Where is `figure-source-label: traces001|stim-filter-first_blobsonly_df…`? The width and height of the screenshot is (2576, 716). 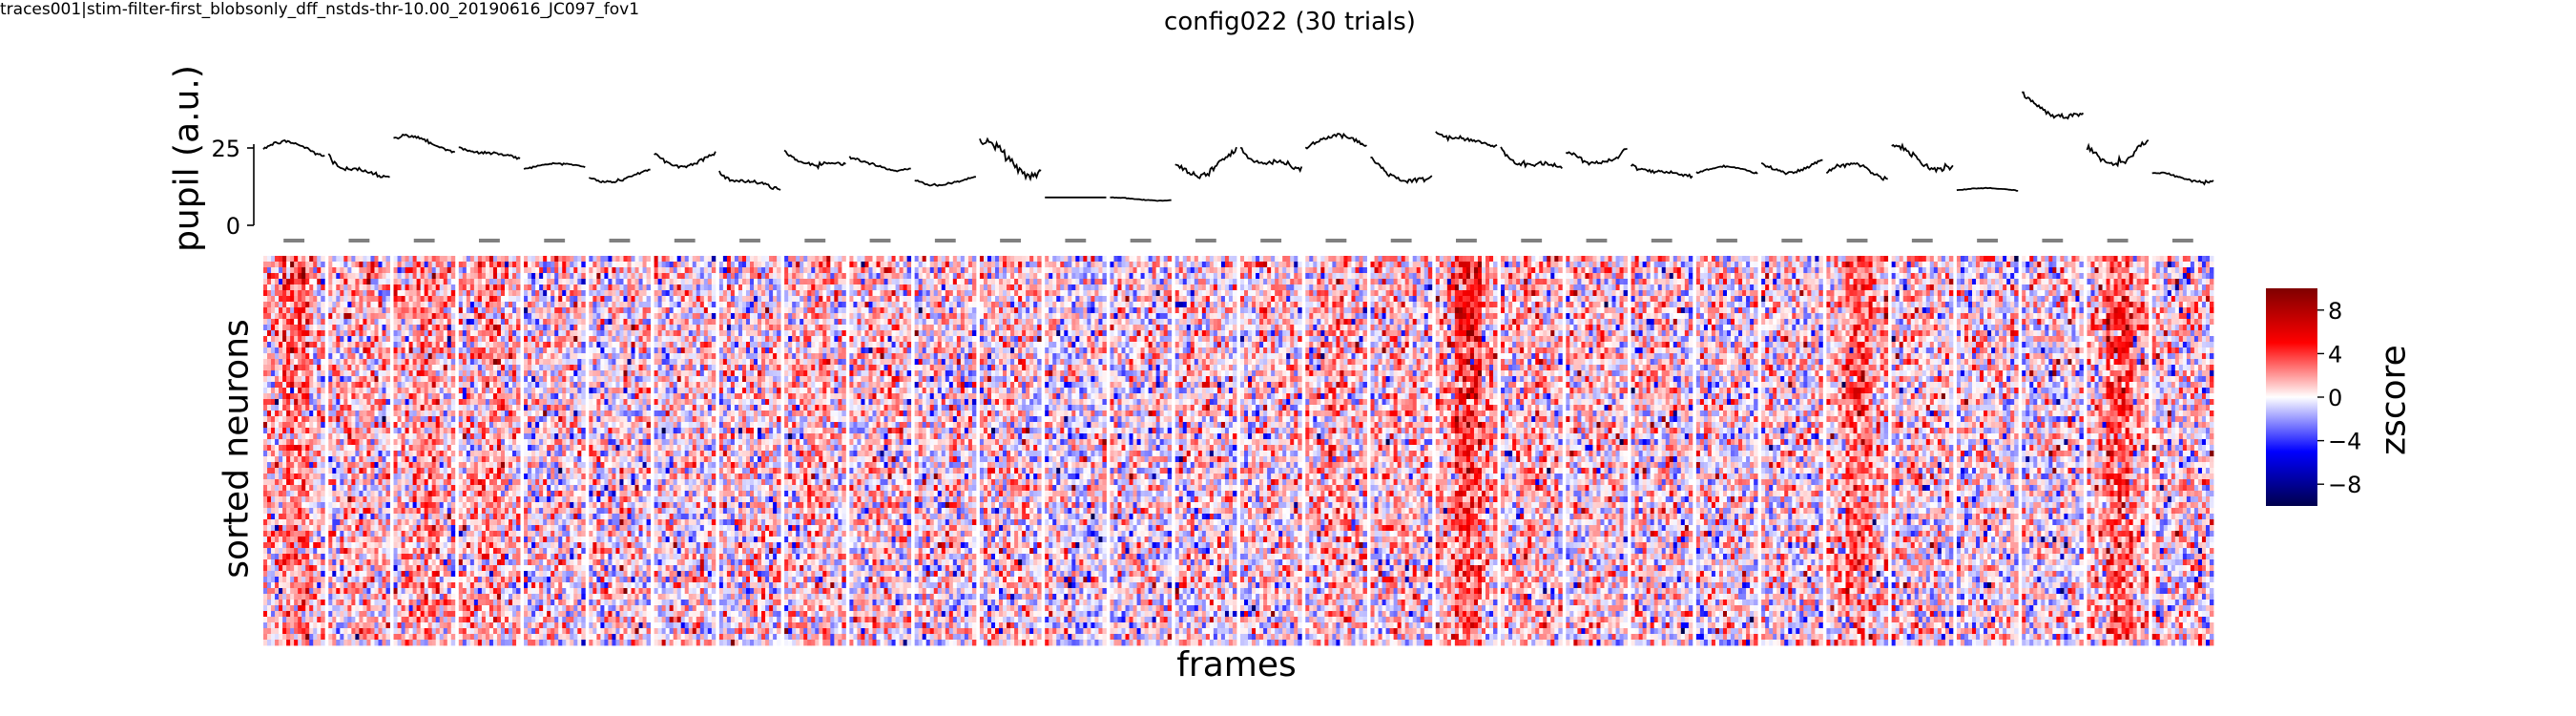 figure-source-label: traces001|stim-filter-first_blobsonly_df… is located at coordinates (319, 9).